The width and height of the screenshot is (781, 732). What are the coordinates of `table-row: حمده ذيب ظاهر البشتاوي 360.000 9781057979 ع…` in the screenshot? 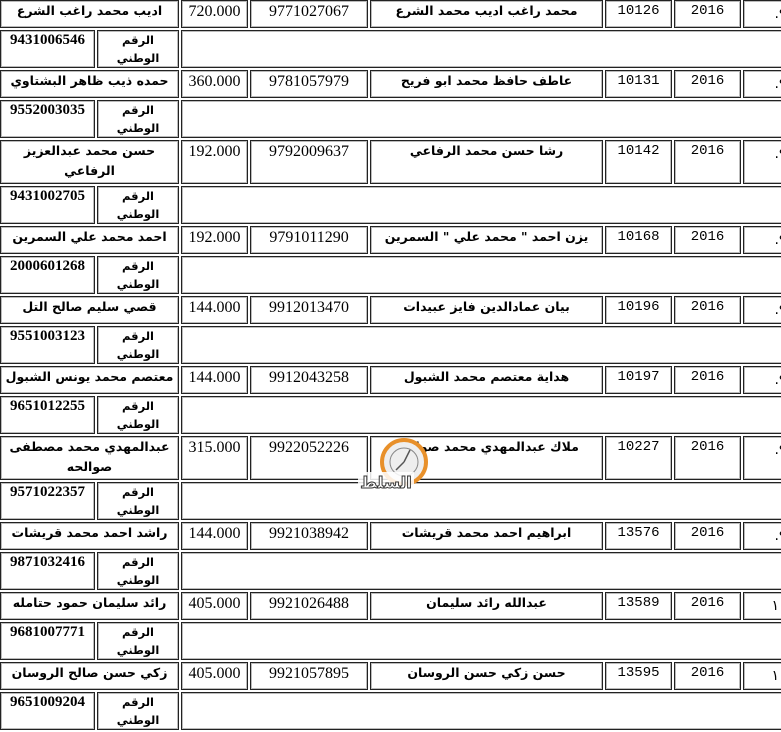 It's located at (390, 84).